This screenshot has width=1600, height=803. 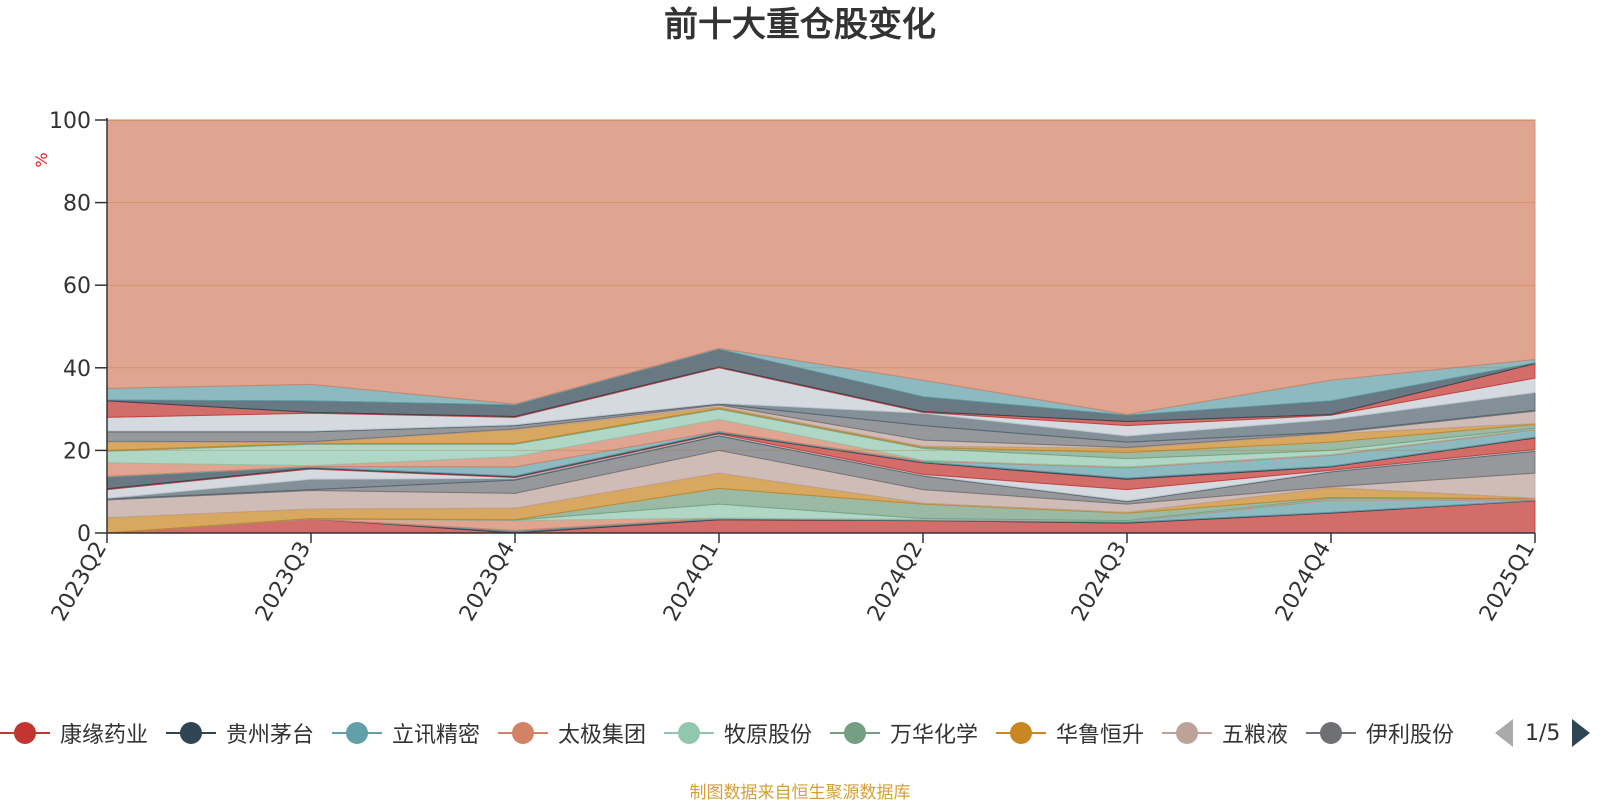 I want to click on legend-item: 康缘药业, so click(x=74, y=733).